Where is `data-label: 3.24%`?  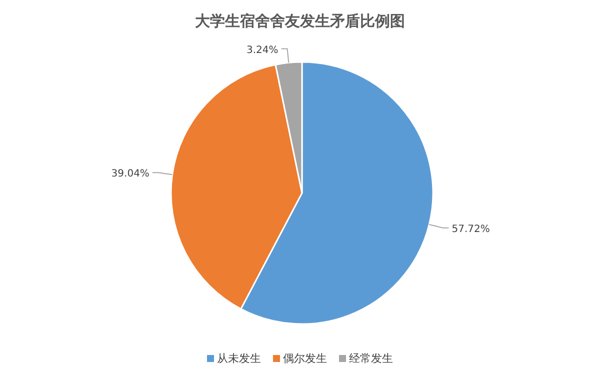
data-label: 3.24% is located at coordinates (262, 50).